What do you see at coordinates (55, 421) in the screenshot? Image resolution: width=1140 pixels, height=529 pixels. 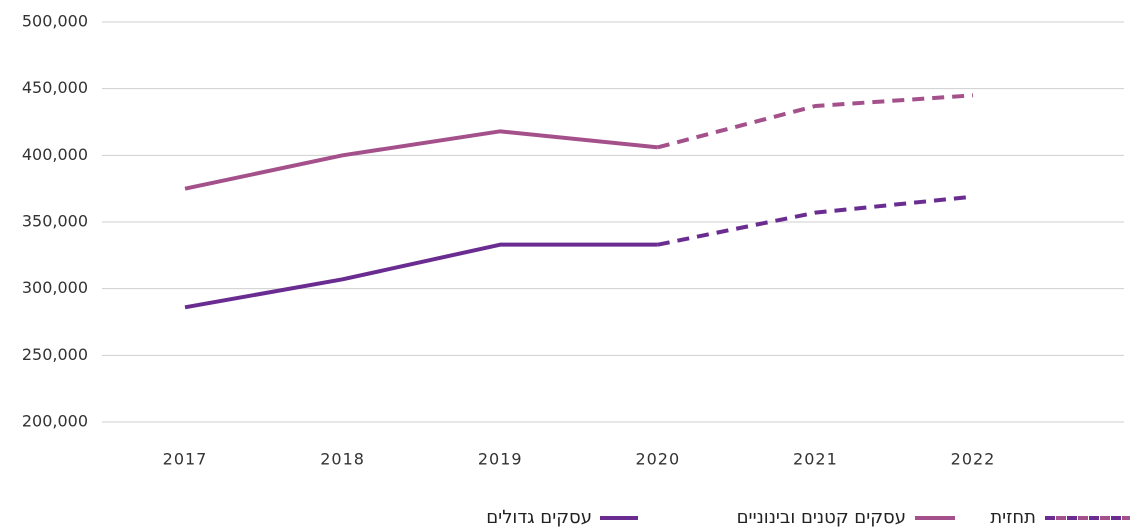 I see `y-tick-label: 200,000` at bounding box center [55, 421].